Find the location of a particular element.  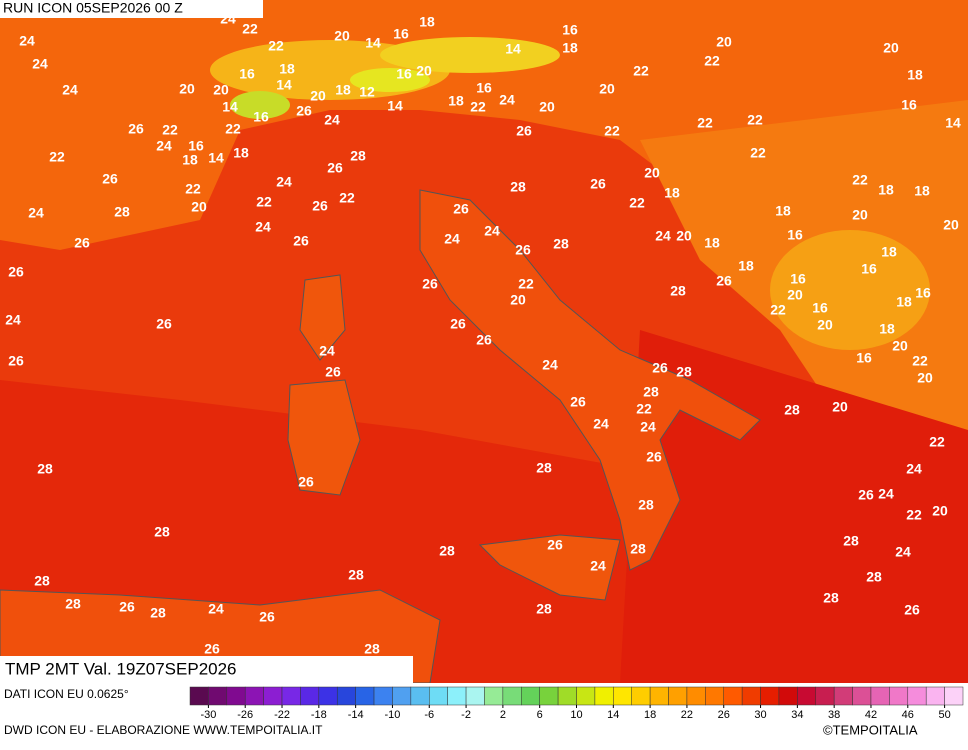

colorbar-tick-label: -6 is located at coordinates (429, 715).